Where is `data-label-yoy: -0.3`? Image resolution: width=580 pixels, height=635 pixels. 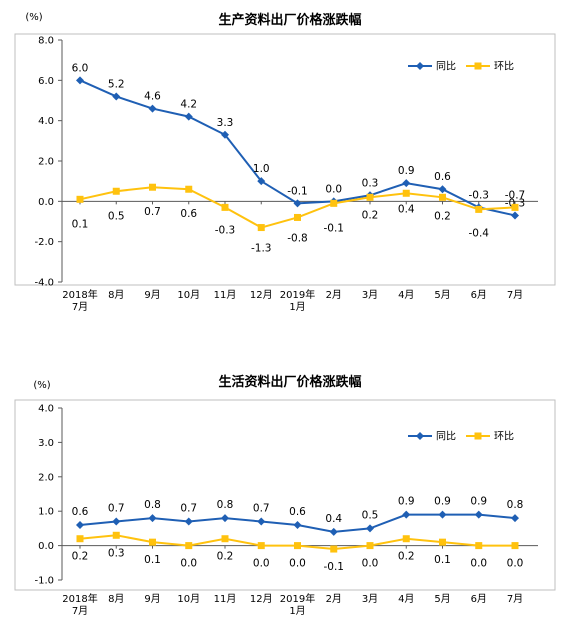 data-label-yoy: -0.3 is located at coordinates (479, 195).